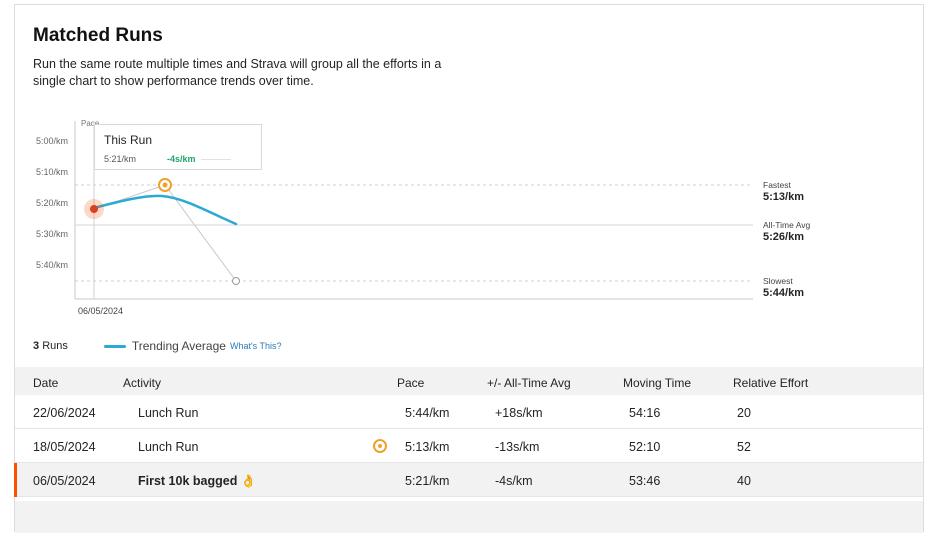 Image resolution: width=936 pixels, height=544 pixels. Describe the element at coordinates (165, 233) in the screenshot. I see `point-connector` at that location.